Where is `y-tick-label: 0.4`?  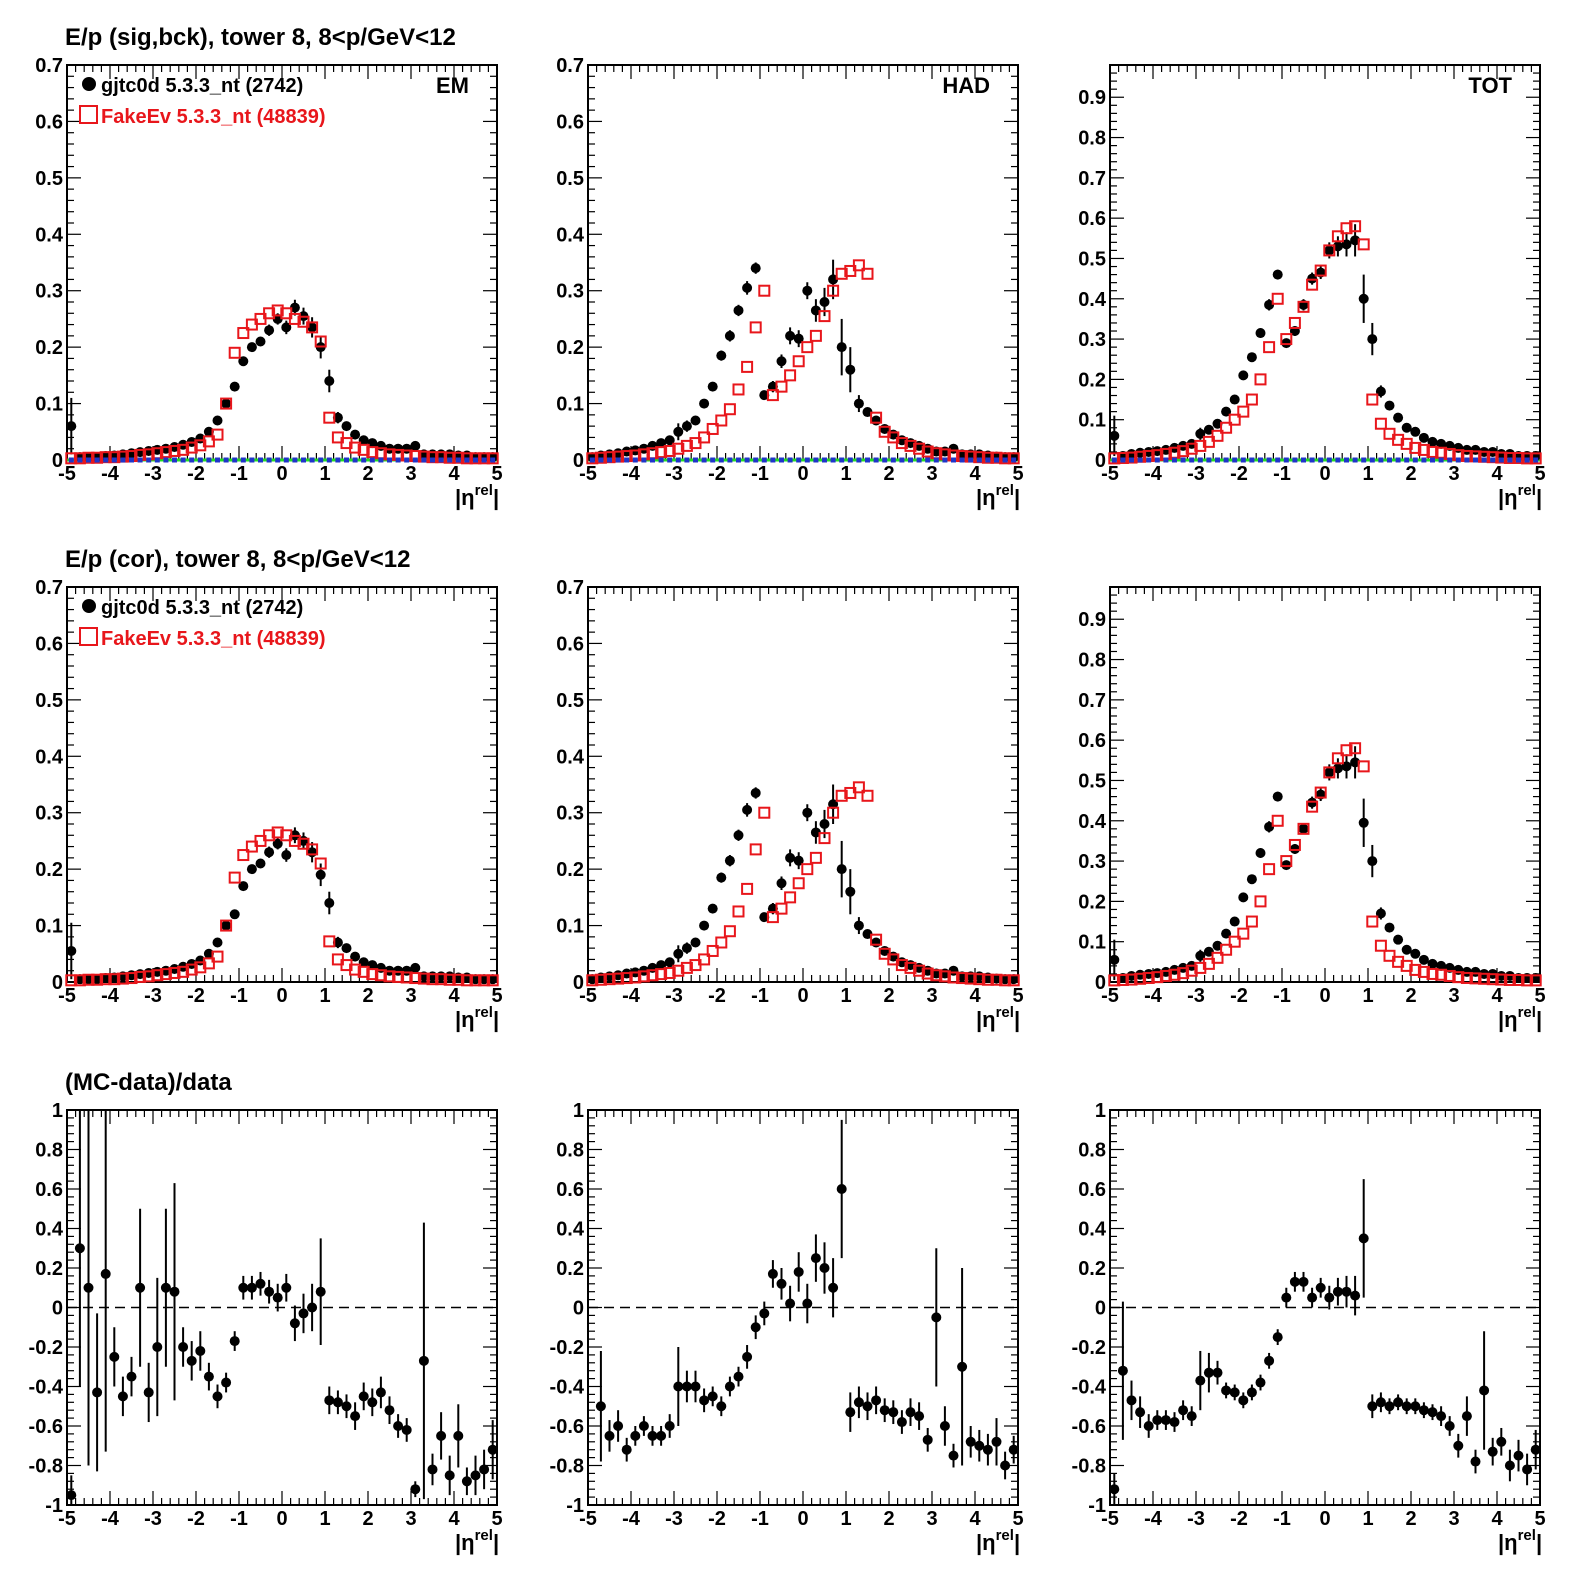
y-tick-label: 0.4 is located at coordinates (1092, 300).